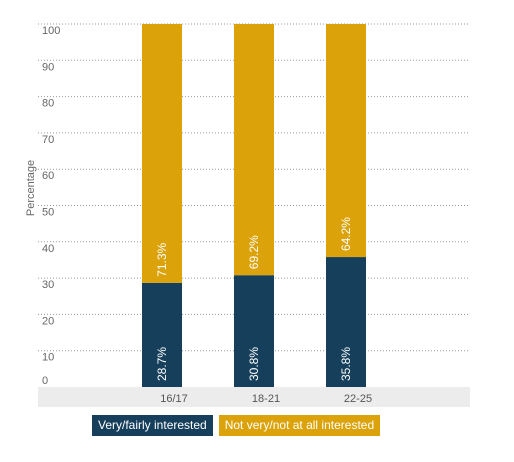  What do you see at coordinates (48, 358) in the screenshot?
I see `y-tick-label-10: 10` at bounding box center [48, 358].